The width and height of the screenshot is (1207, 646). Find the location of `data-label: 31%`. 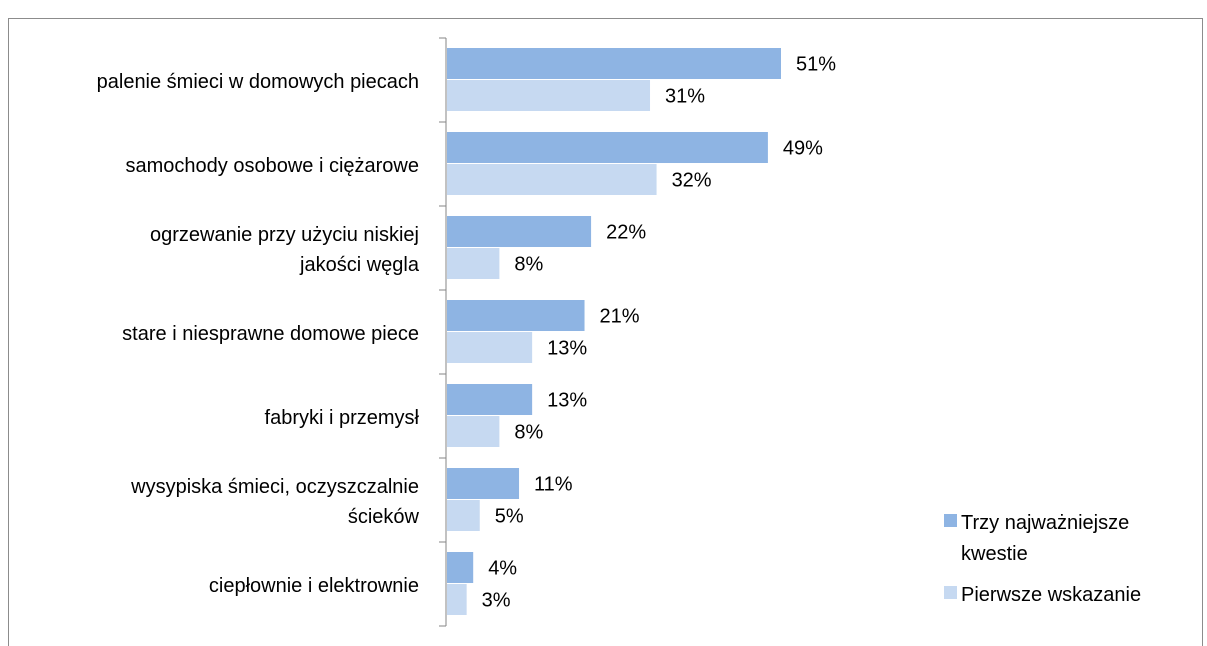

data-label: 31% is located at coordinates (685, 97).